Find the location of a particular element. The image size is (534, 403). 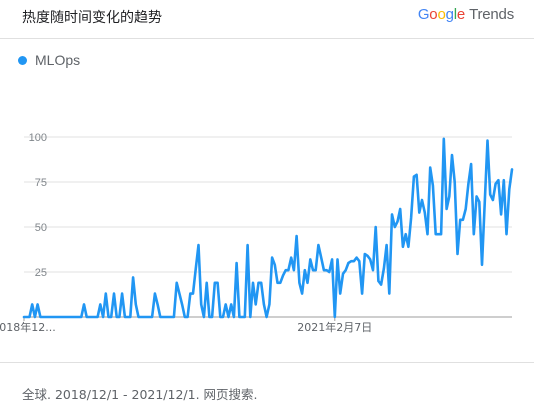

chart-title: 热度随时间变化的趋势 is located at coordinates (92, 18).